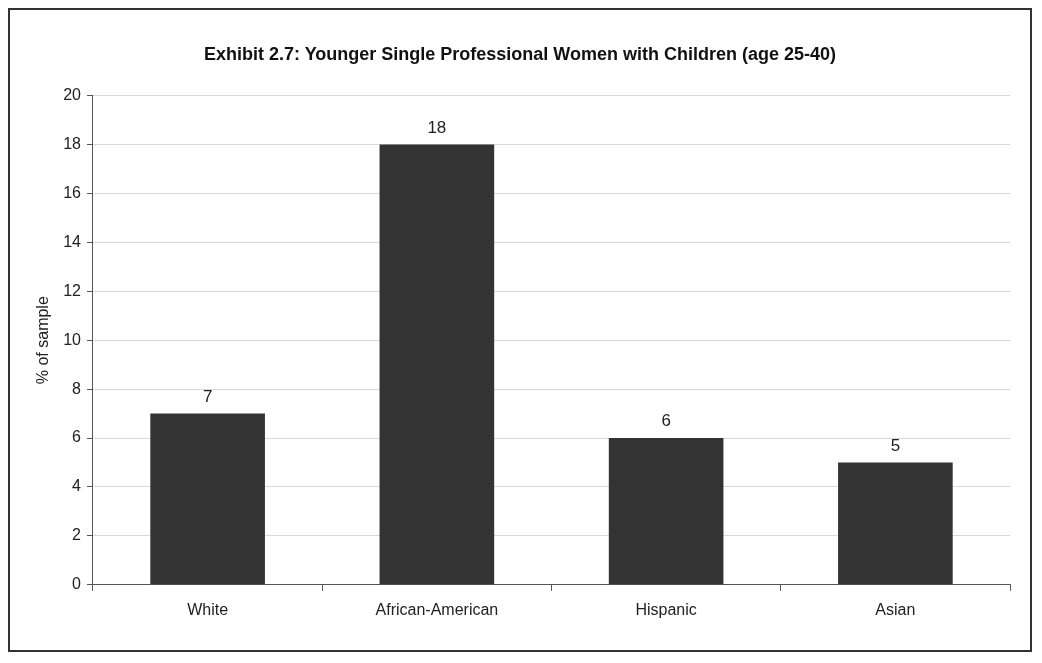 The image size is (1042, 663). I want to click on y-tick-label: 16, so click(72, 192).